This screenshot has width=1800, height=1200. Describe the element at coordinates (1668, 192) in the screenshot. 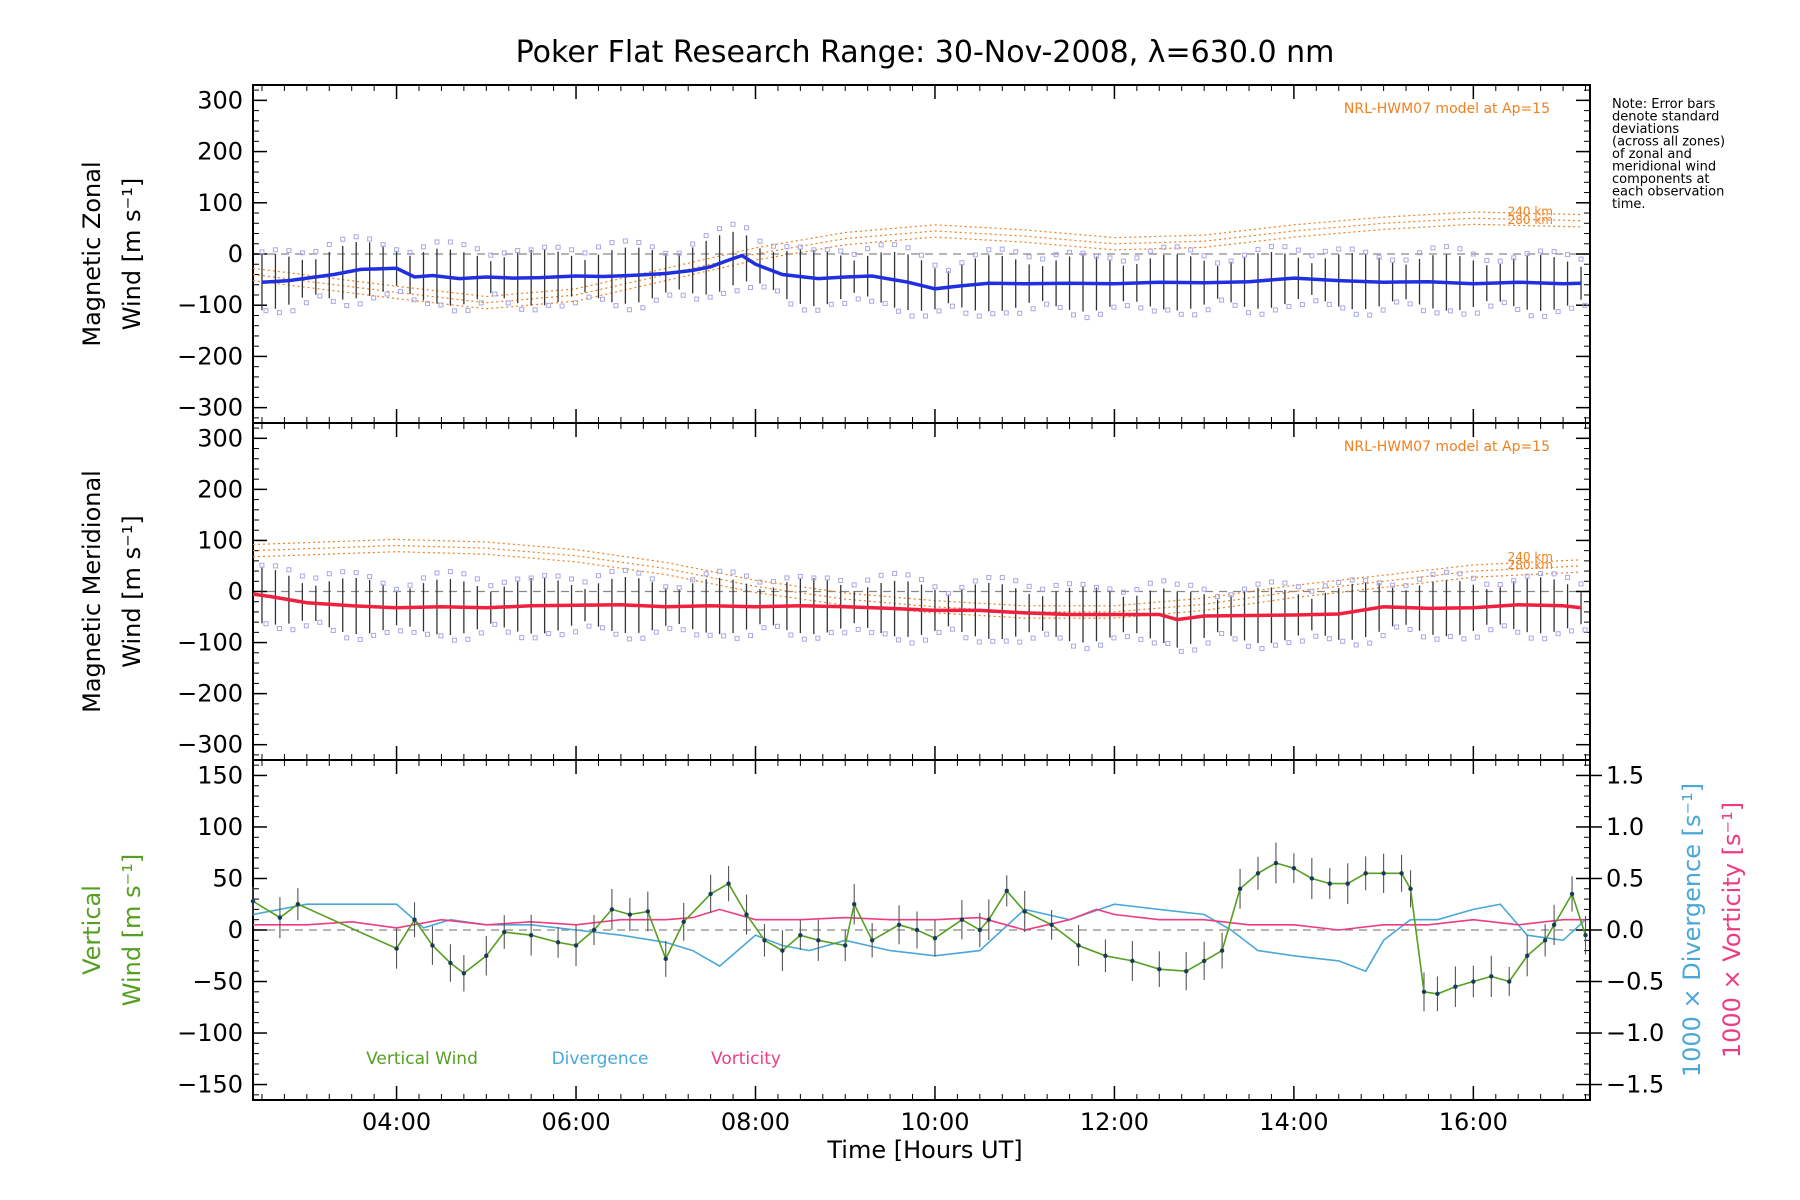

I see `note-line: each observation` at that location.